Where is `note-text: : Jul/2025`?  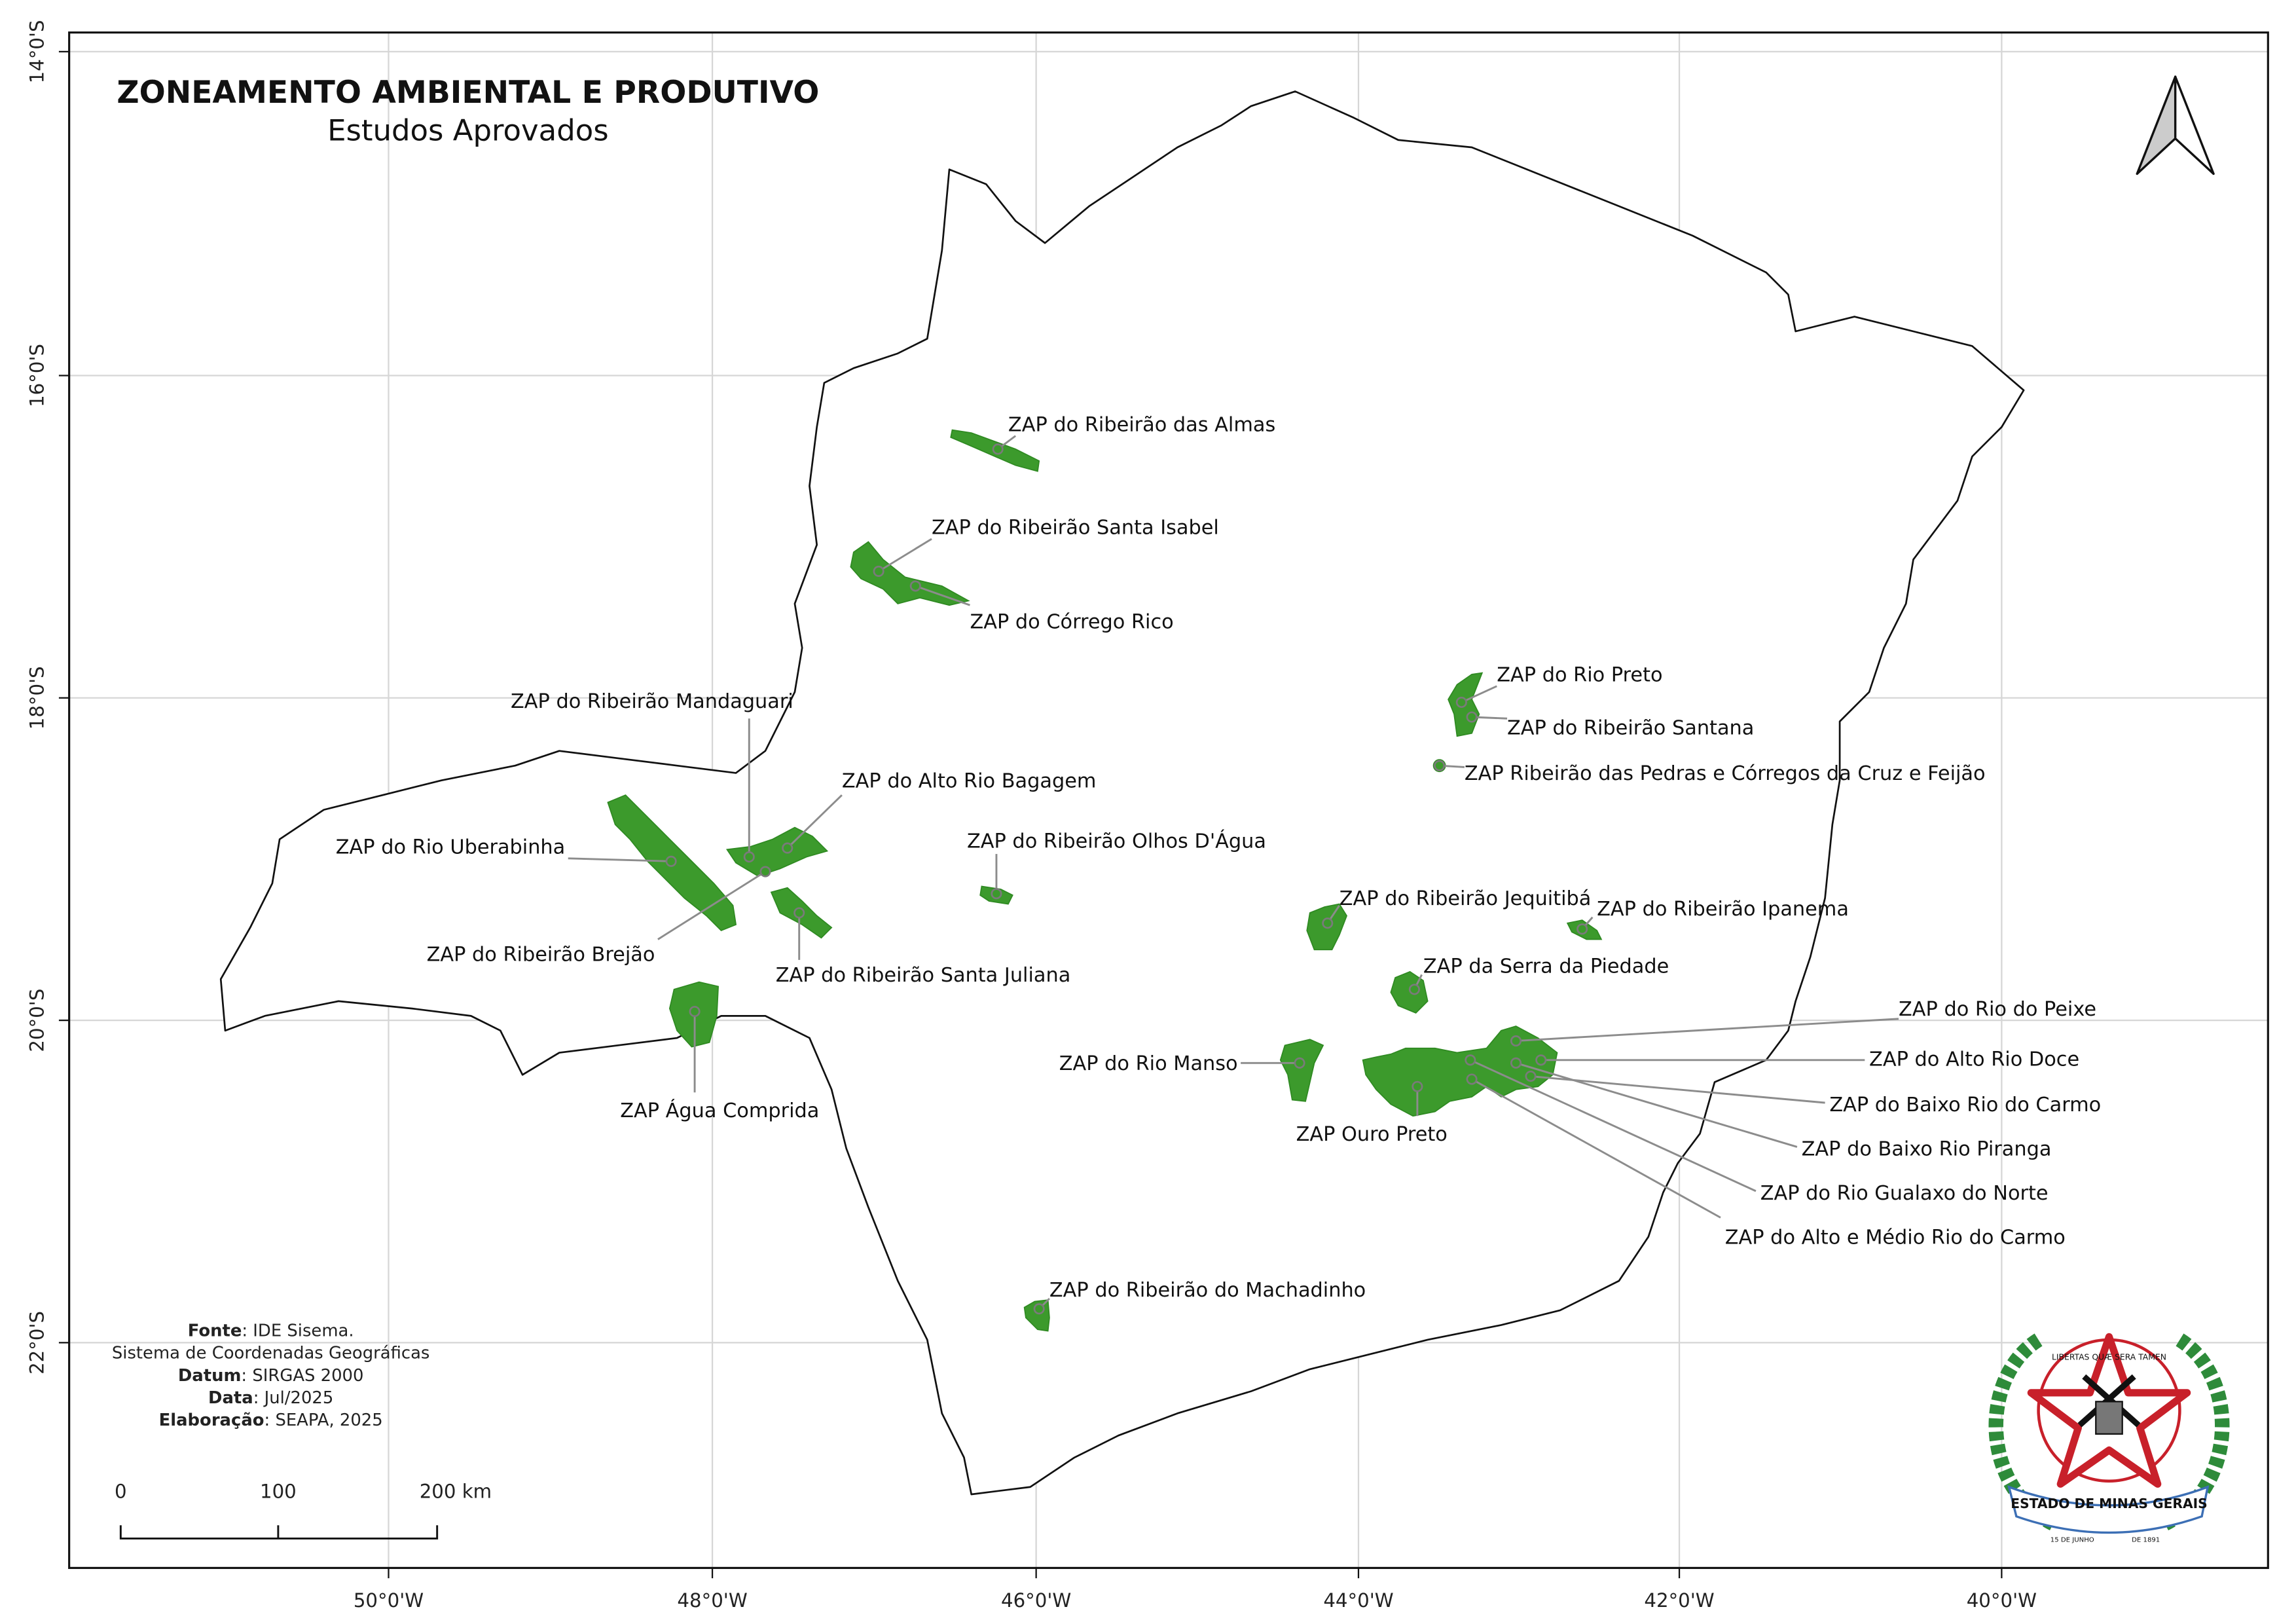
note-text: : Jul/2025 is located at coordinates (293, 1397).